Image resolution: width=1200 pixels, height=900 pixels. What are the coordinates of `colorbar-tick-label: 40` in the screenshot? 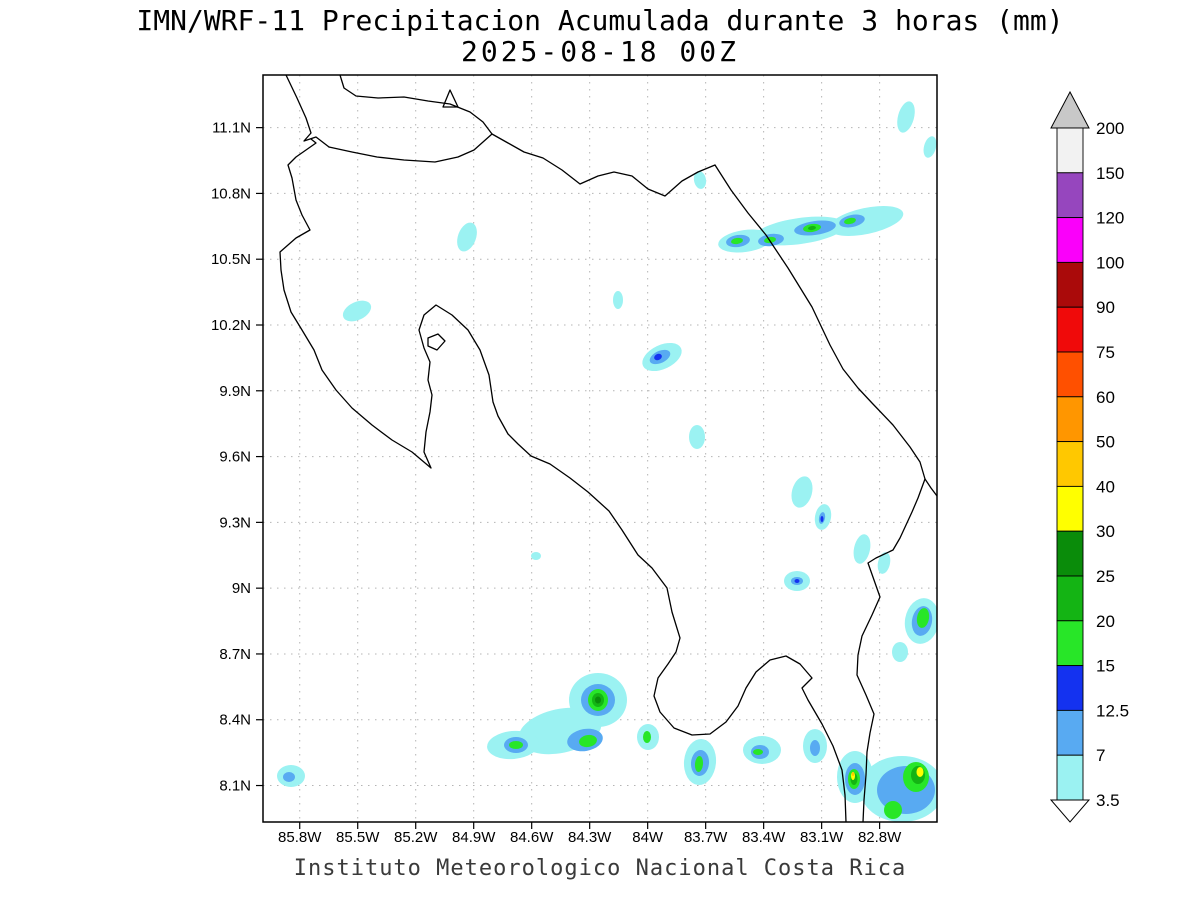 It's located at (1105, 486).